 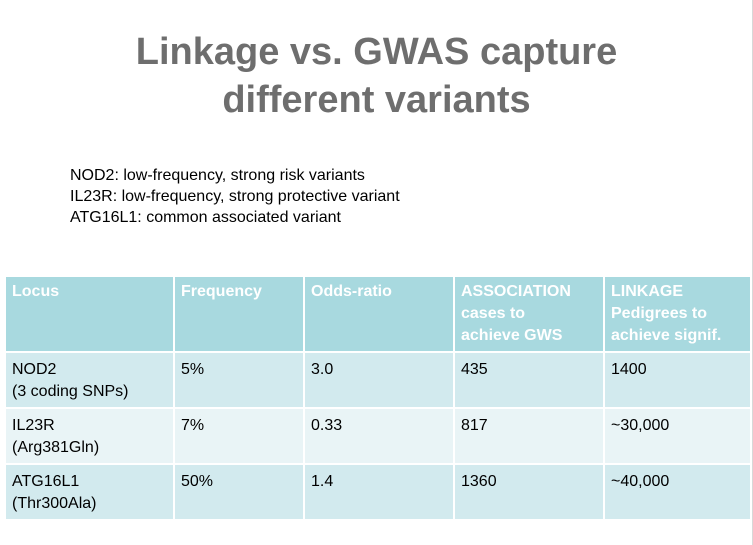 I want to click on header-association: ASSOCIATION cases to achieve GWS, so click(x=529, y=315).